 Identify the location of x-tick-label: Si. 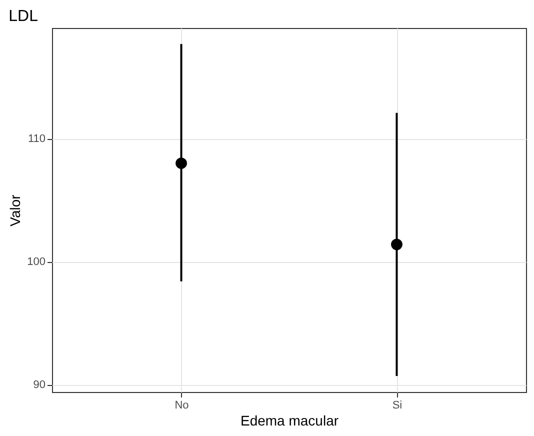
(397, 406).